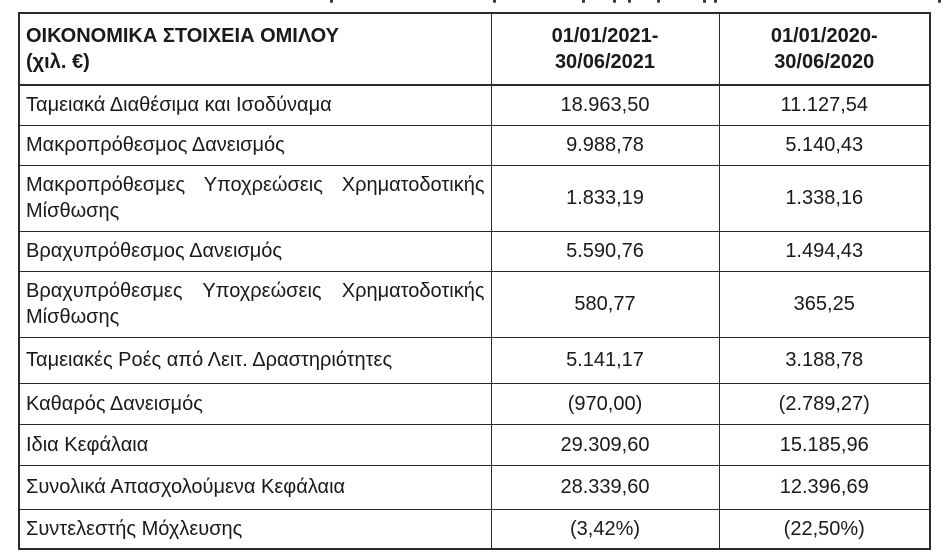 Image resolution: width=947 pixels, height=554 pixels. Describe the element at coordinates (824, 49) in the screenshot. I see `column-header-2020: 01/01/2020- 30/06/2020` at that location.